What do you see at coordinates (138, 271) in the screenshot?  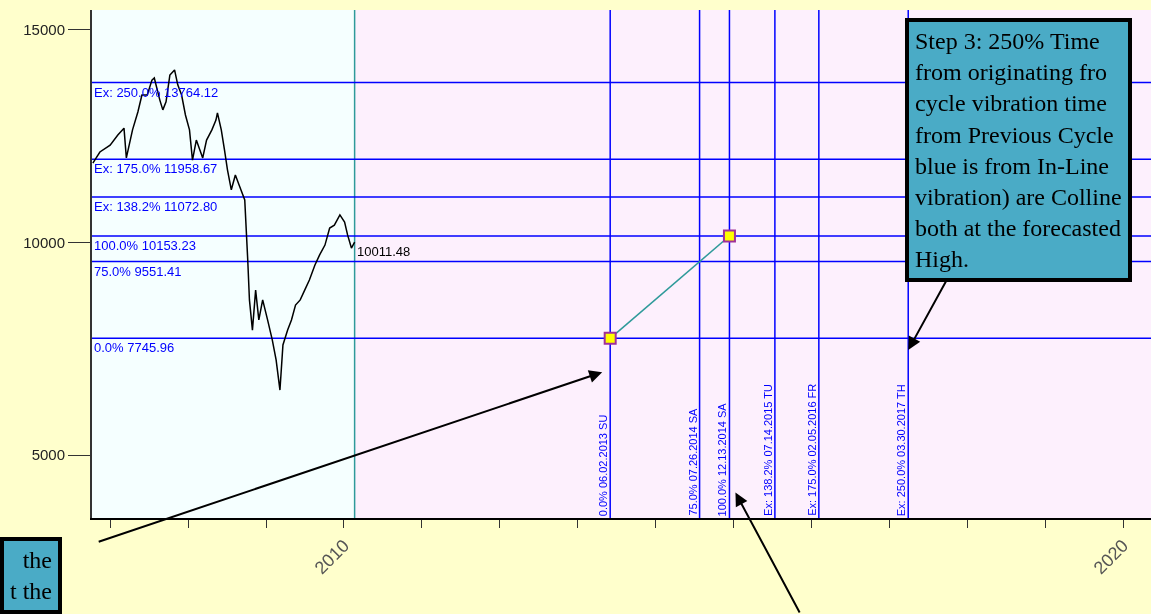 I see `ref-line-label: 75.0% 9551.41` at bounding box center [138, 271].